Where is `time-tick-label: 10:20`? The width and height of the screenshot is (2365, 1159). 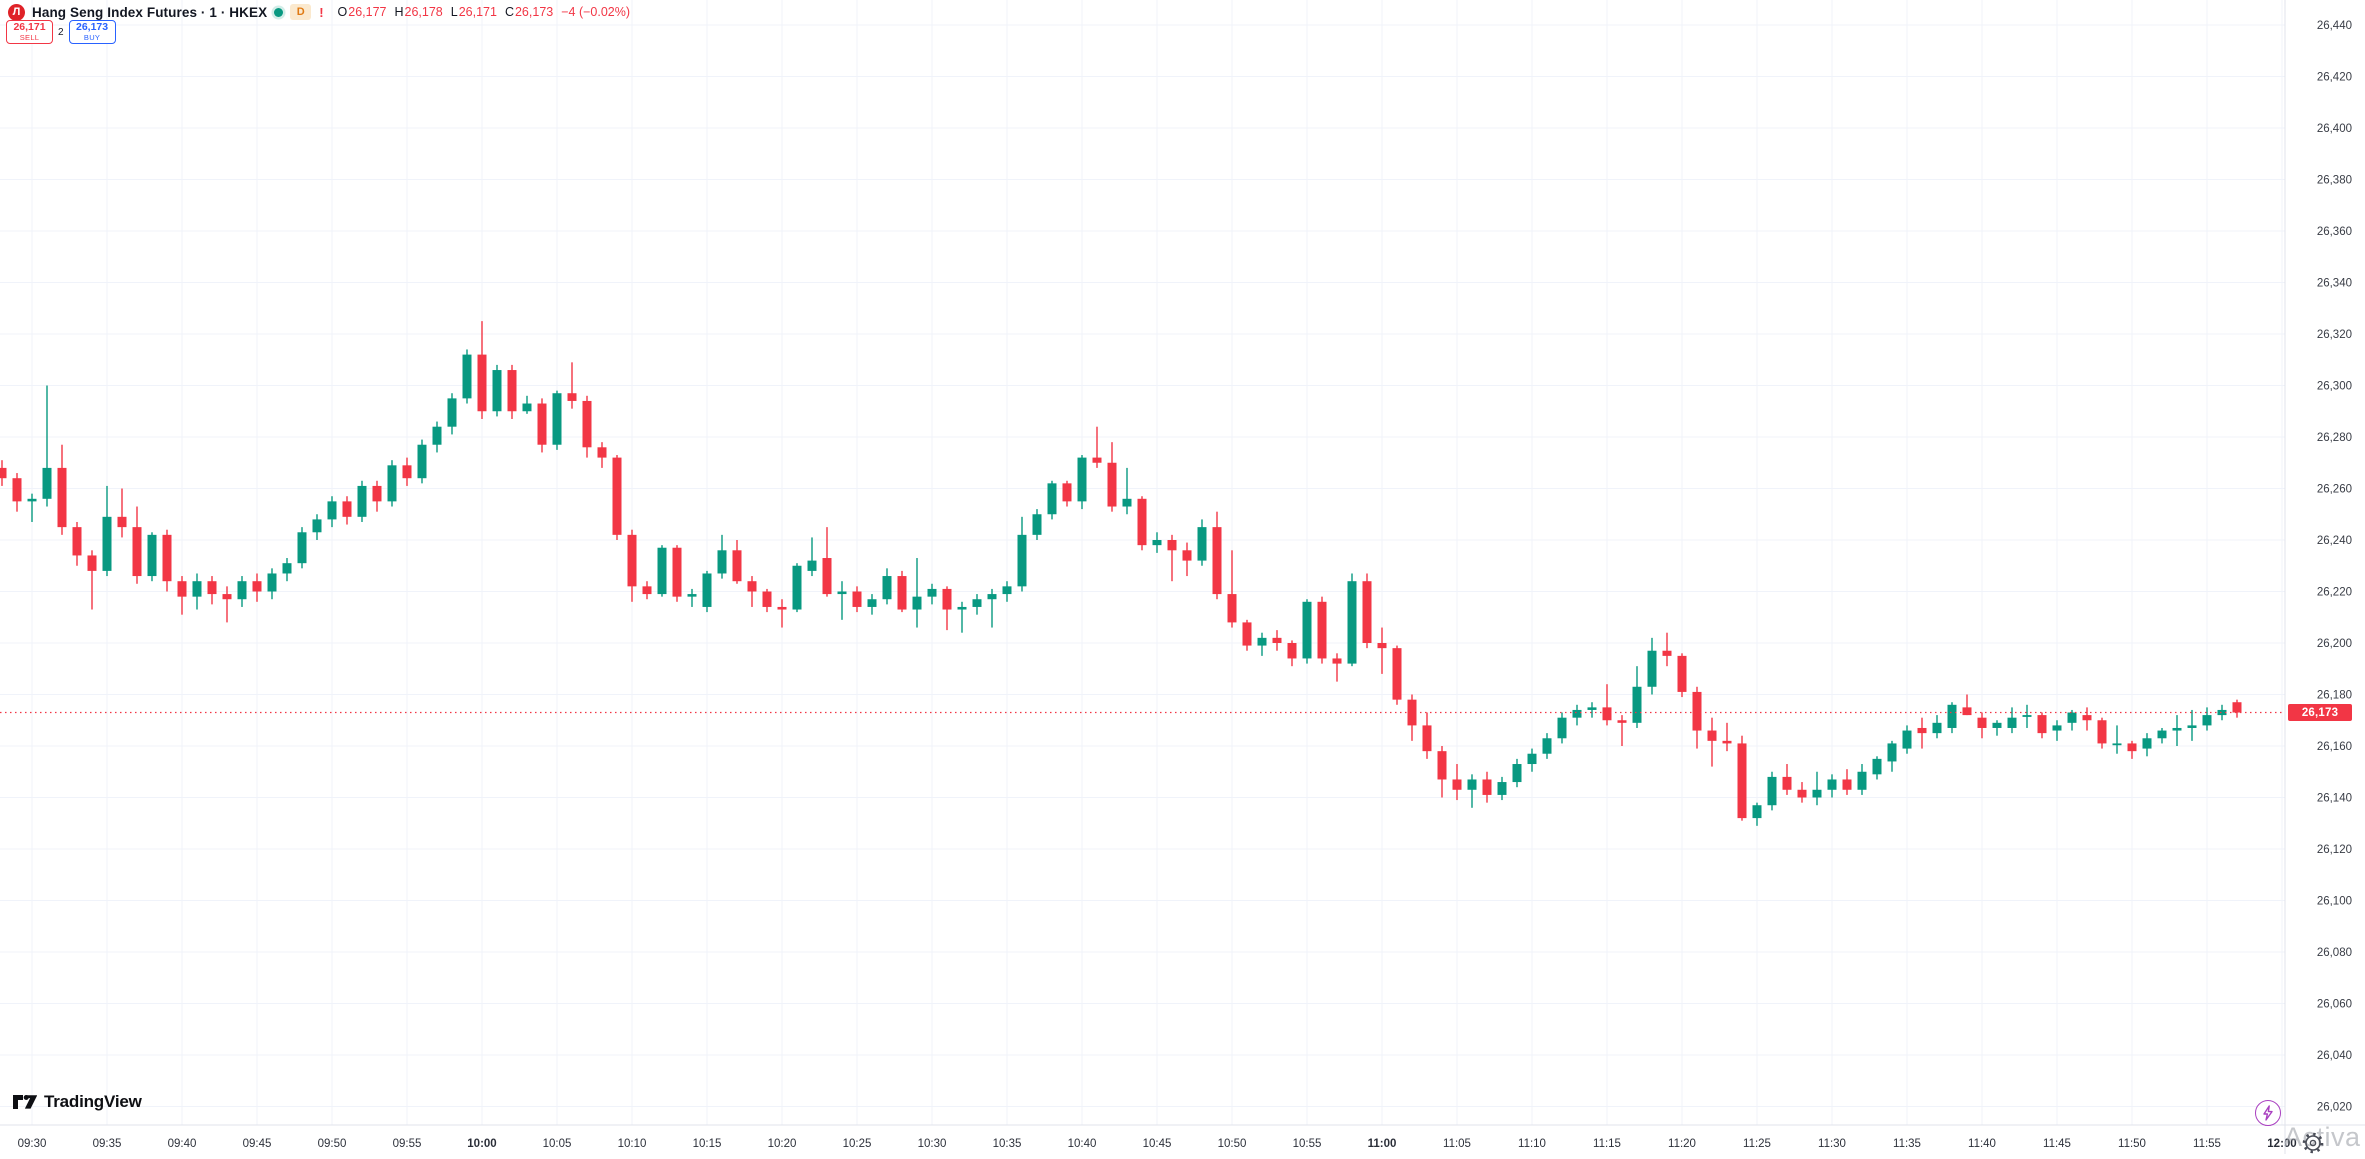
time-tick-label: 10:20 is located at coordinates (782, 1144).